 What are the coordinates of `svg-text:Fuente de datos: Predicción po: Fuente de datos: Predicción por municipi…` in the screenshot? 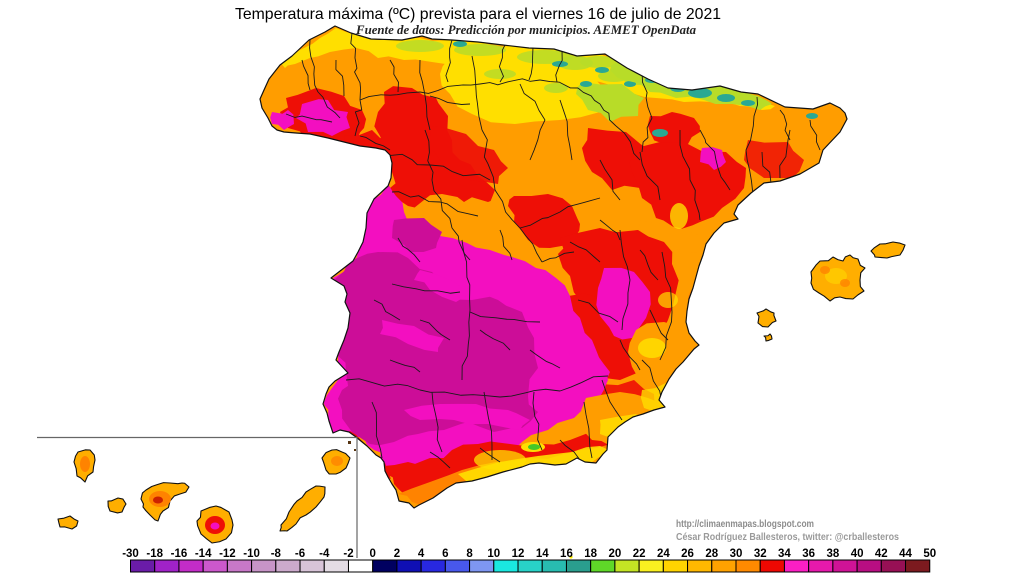 It's located at (525, 30).